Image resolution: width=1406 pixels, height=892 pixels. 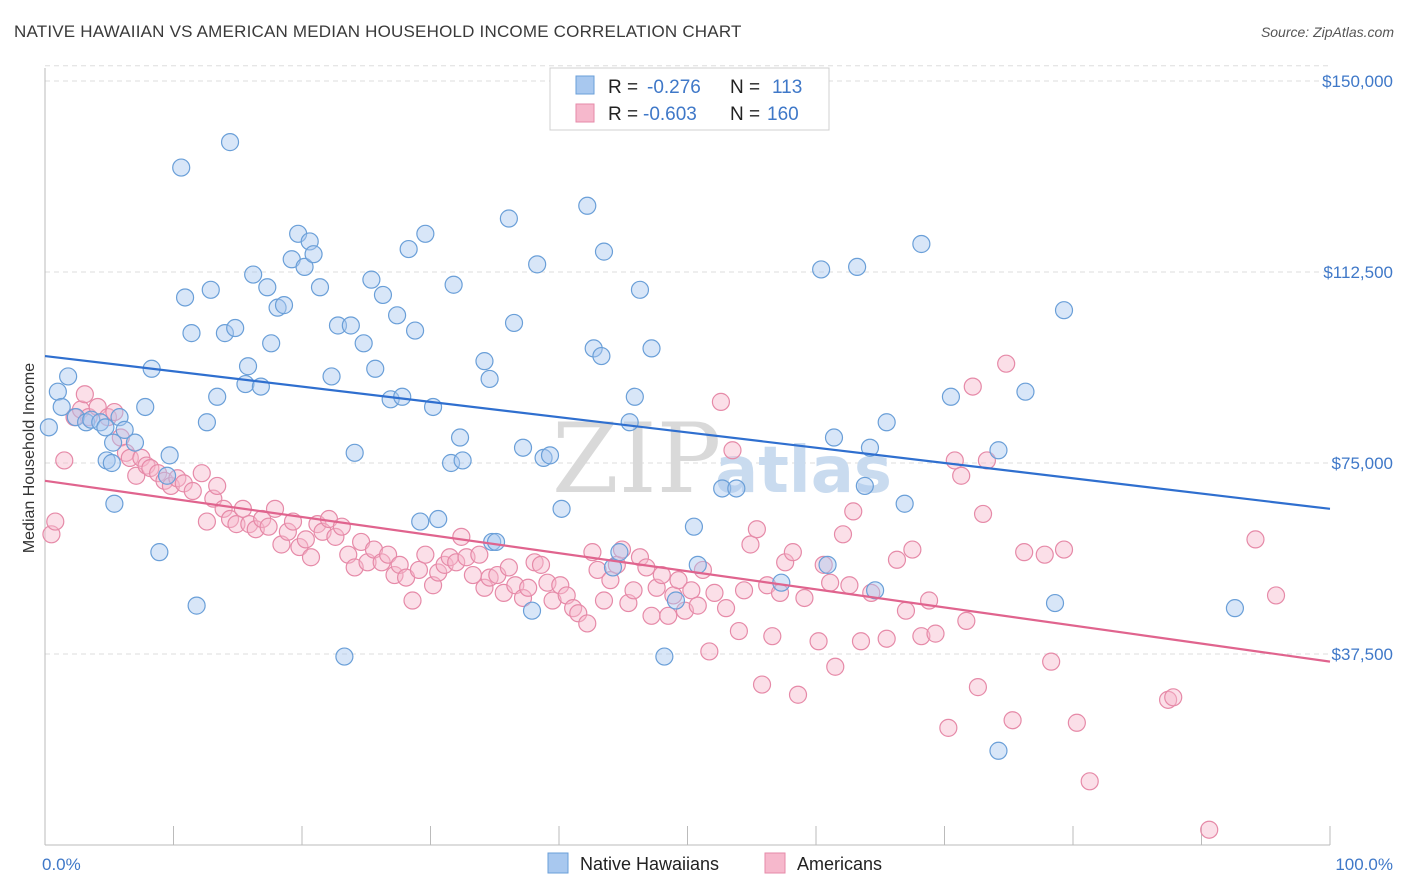 What do you see at coordinates (674, 87) in the screenshot?
I see `legend-r-value-blue: -0.276` at bounding box center [674, 87].